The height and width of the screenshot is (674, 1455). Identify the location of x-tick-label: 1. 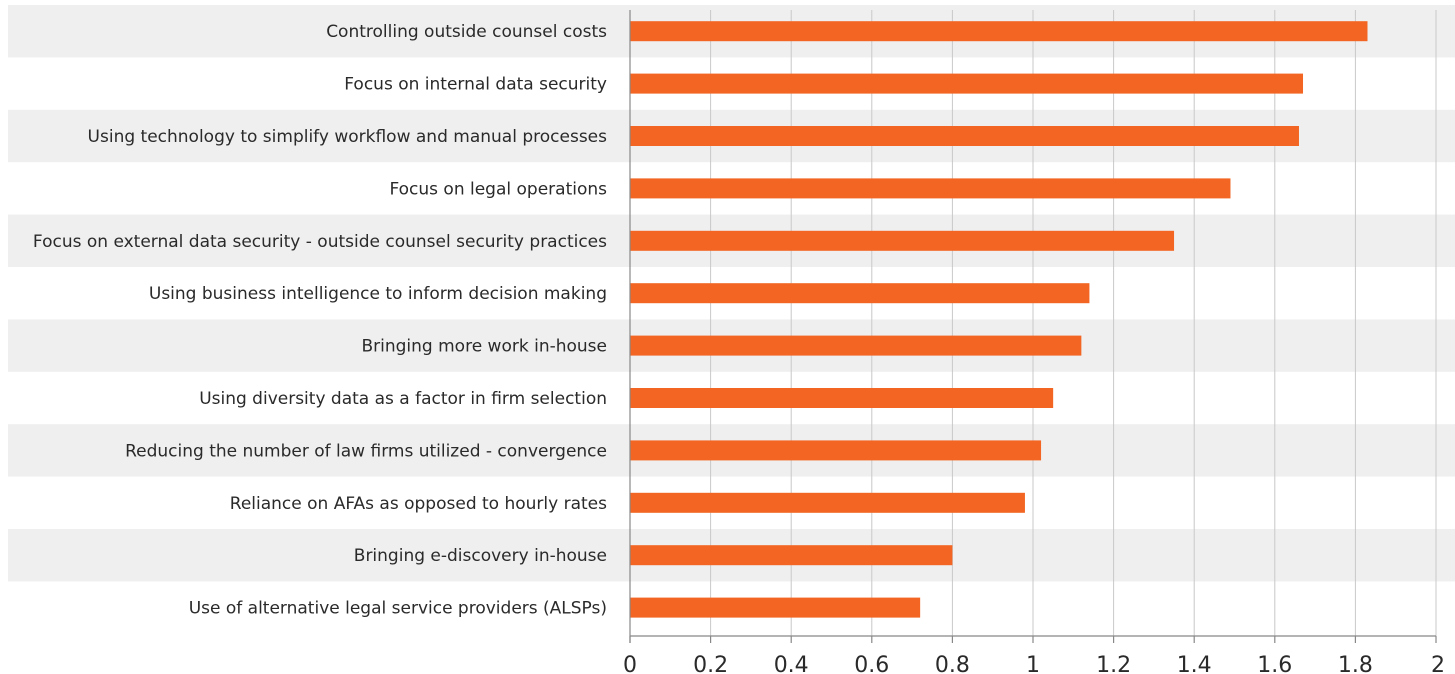
(1033, 663).